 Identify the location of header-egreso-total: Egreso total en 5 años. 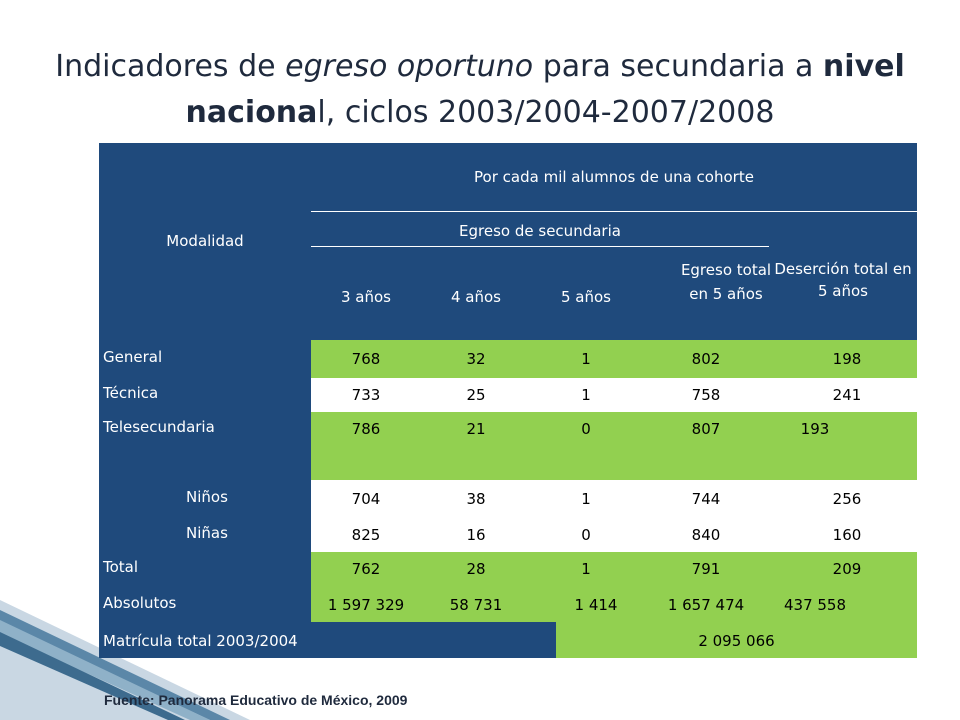
(726, 282).